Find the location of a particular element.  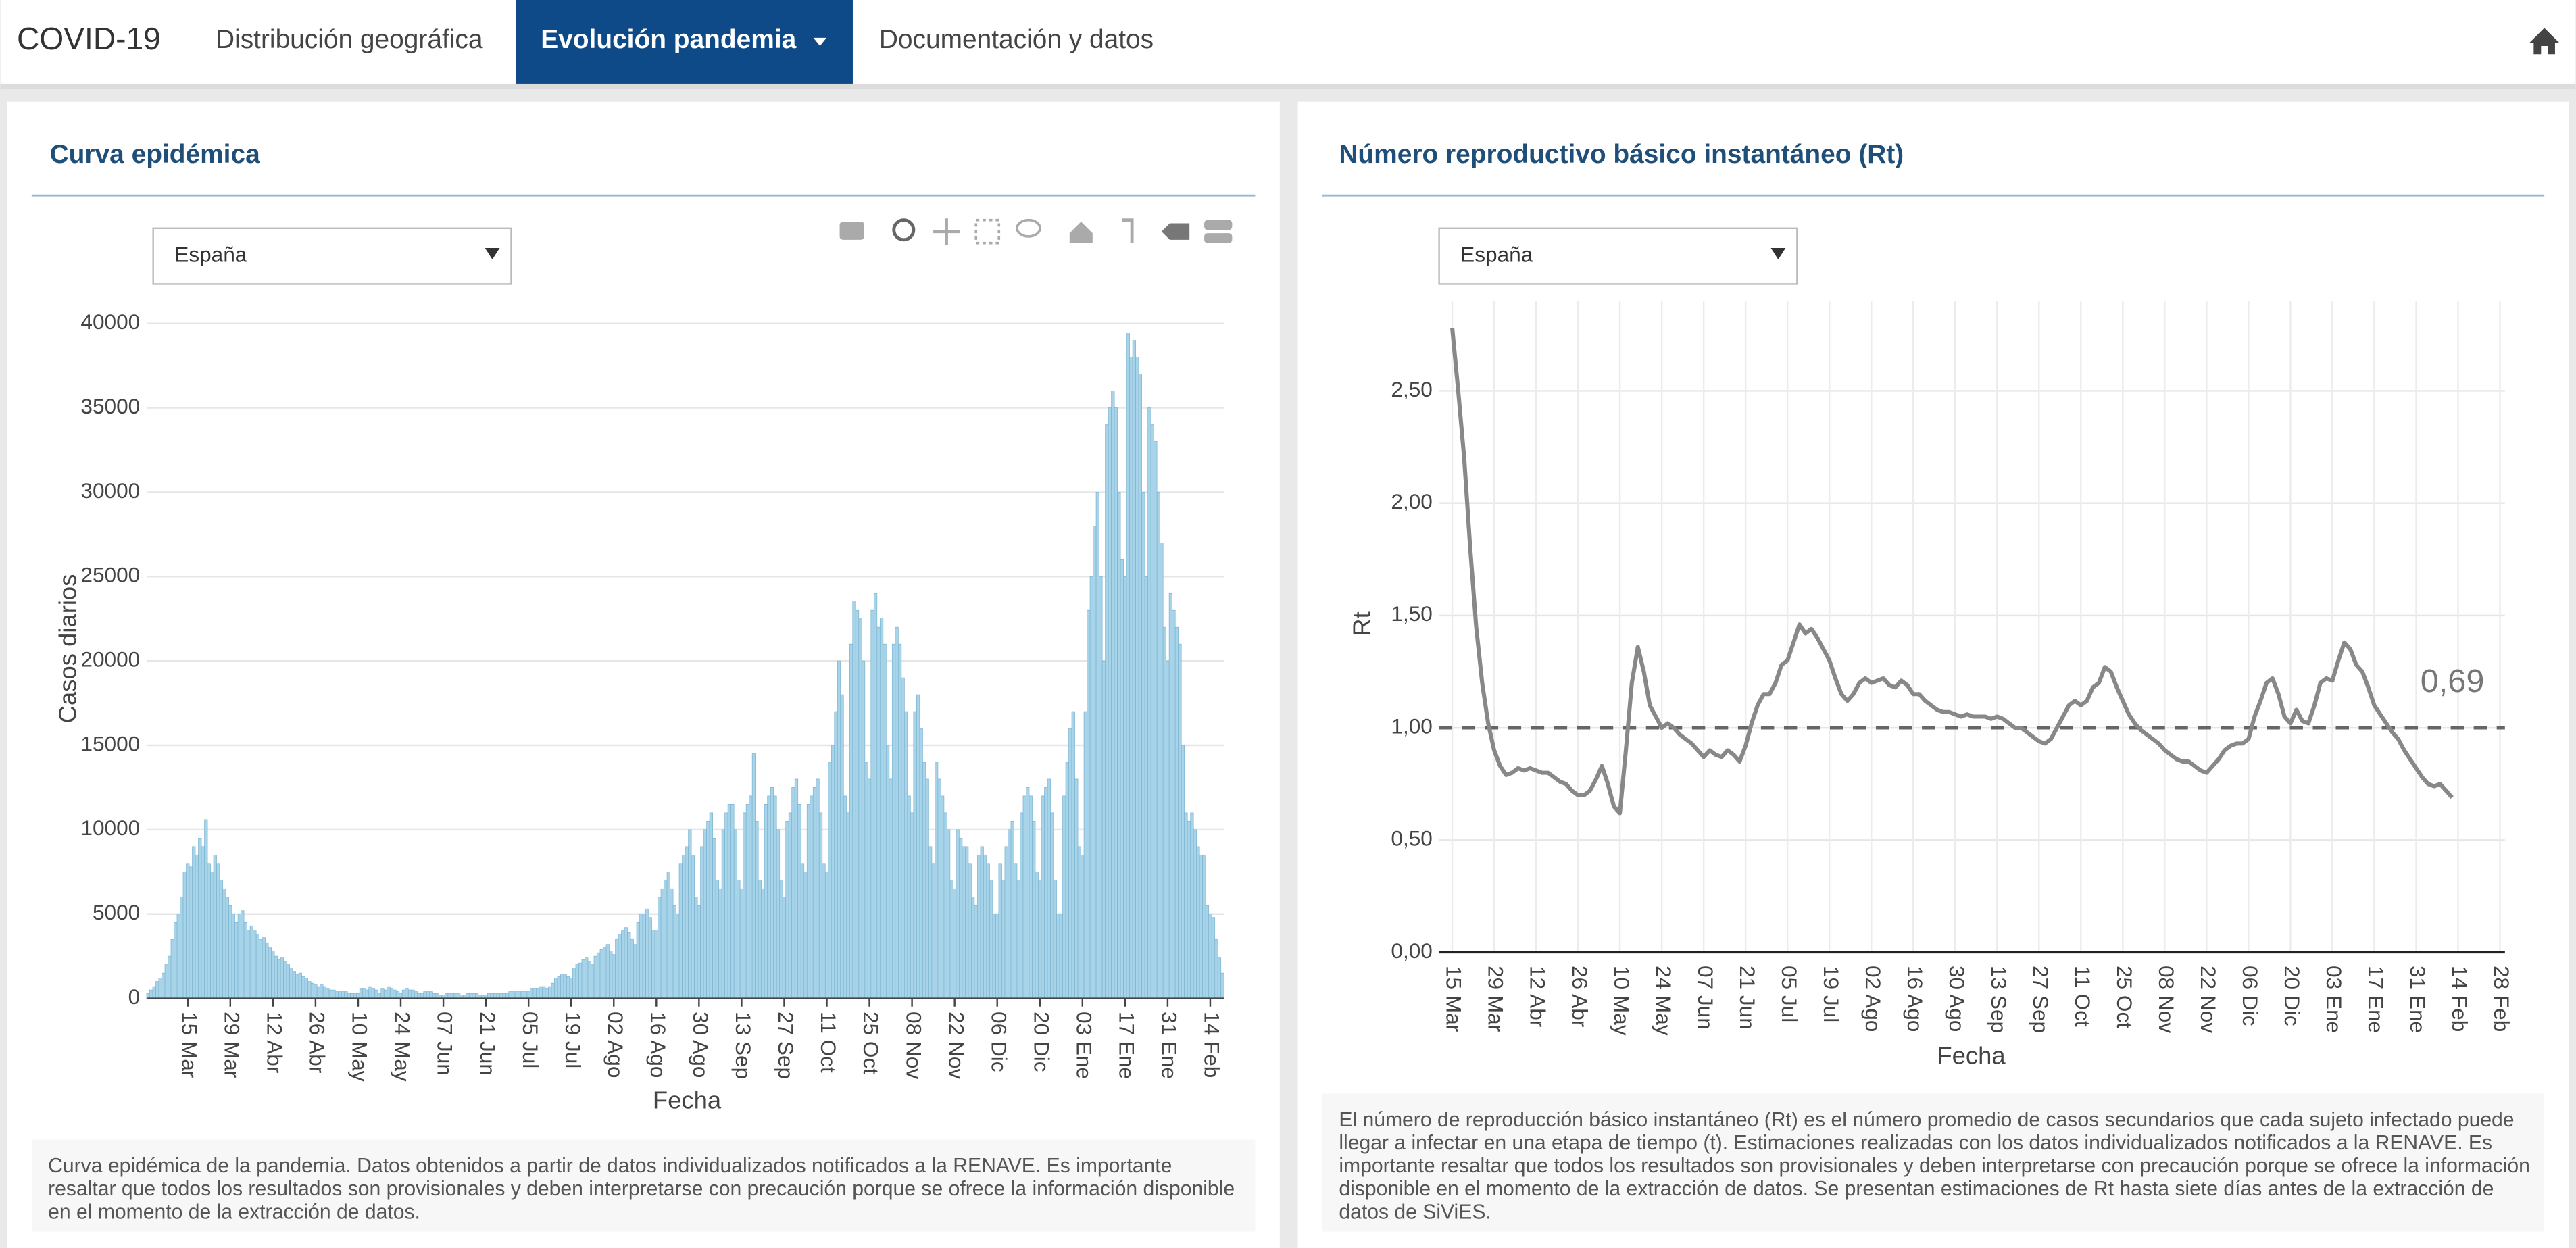

x-tick-label: 27 Sep is located at coordinates (2041, 999).